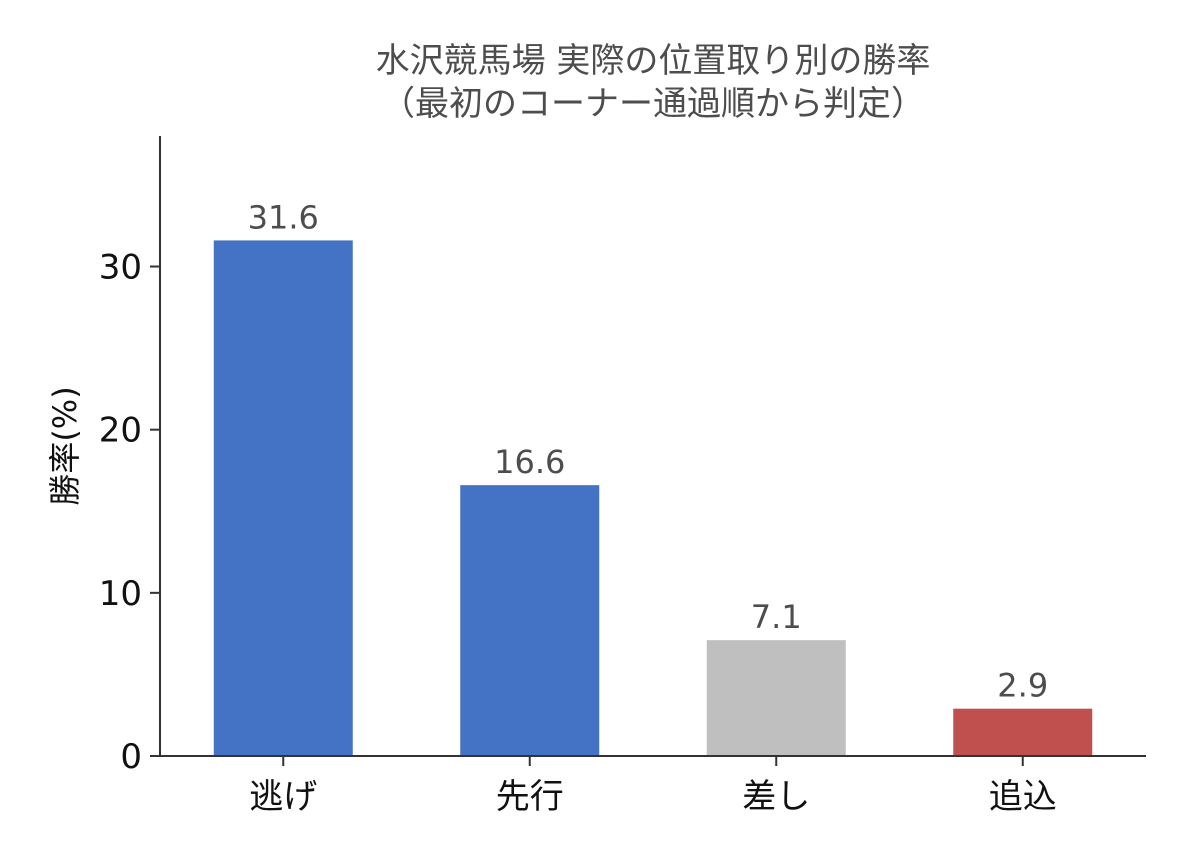 The image size is (1188, 858). What do you see at coordinates (120, 431) in the screenshot?
I see `y-tick-label-20: 20` at bounding box center [120, 431].